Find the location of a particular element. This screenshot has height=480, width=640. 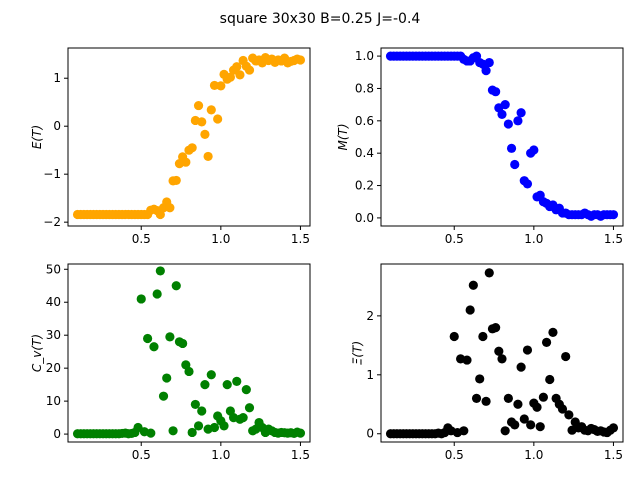

specific-heat-ytick-label: 50 is located at coordinates (53, 269).